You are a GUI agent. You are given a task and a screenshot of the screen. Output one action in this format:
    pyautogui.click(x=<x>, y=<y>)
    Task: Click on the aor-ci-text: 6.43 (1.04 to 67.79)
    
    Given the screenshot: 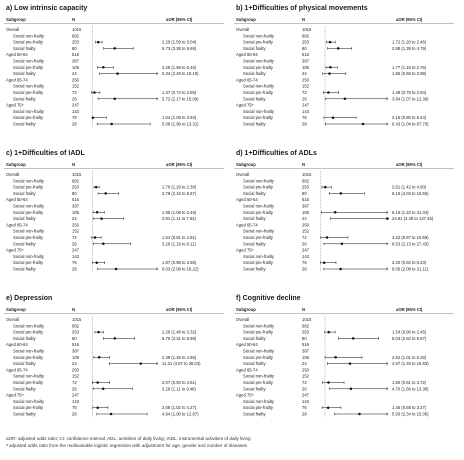 What is the action you would take?
    pyautogui.click(x=410, y=124)
    